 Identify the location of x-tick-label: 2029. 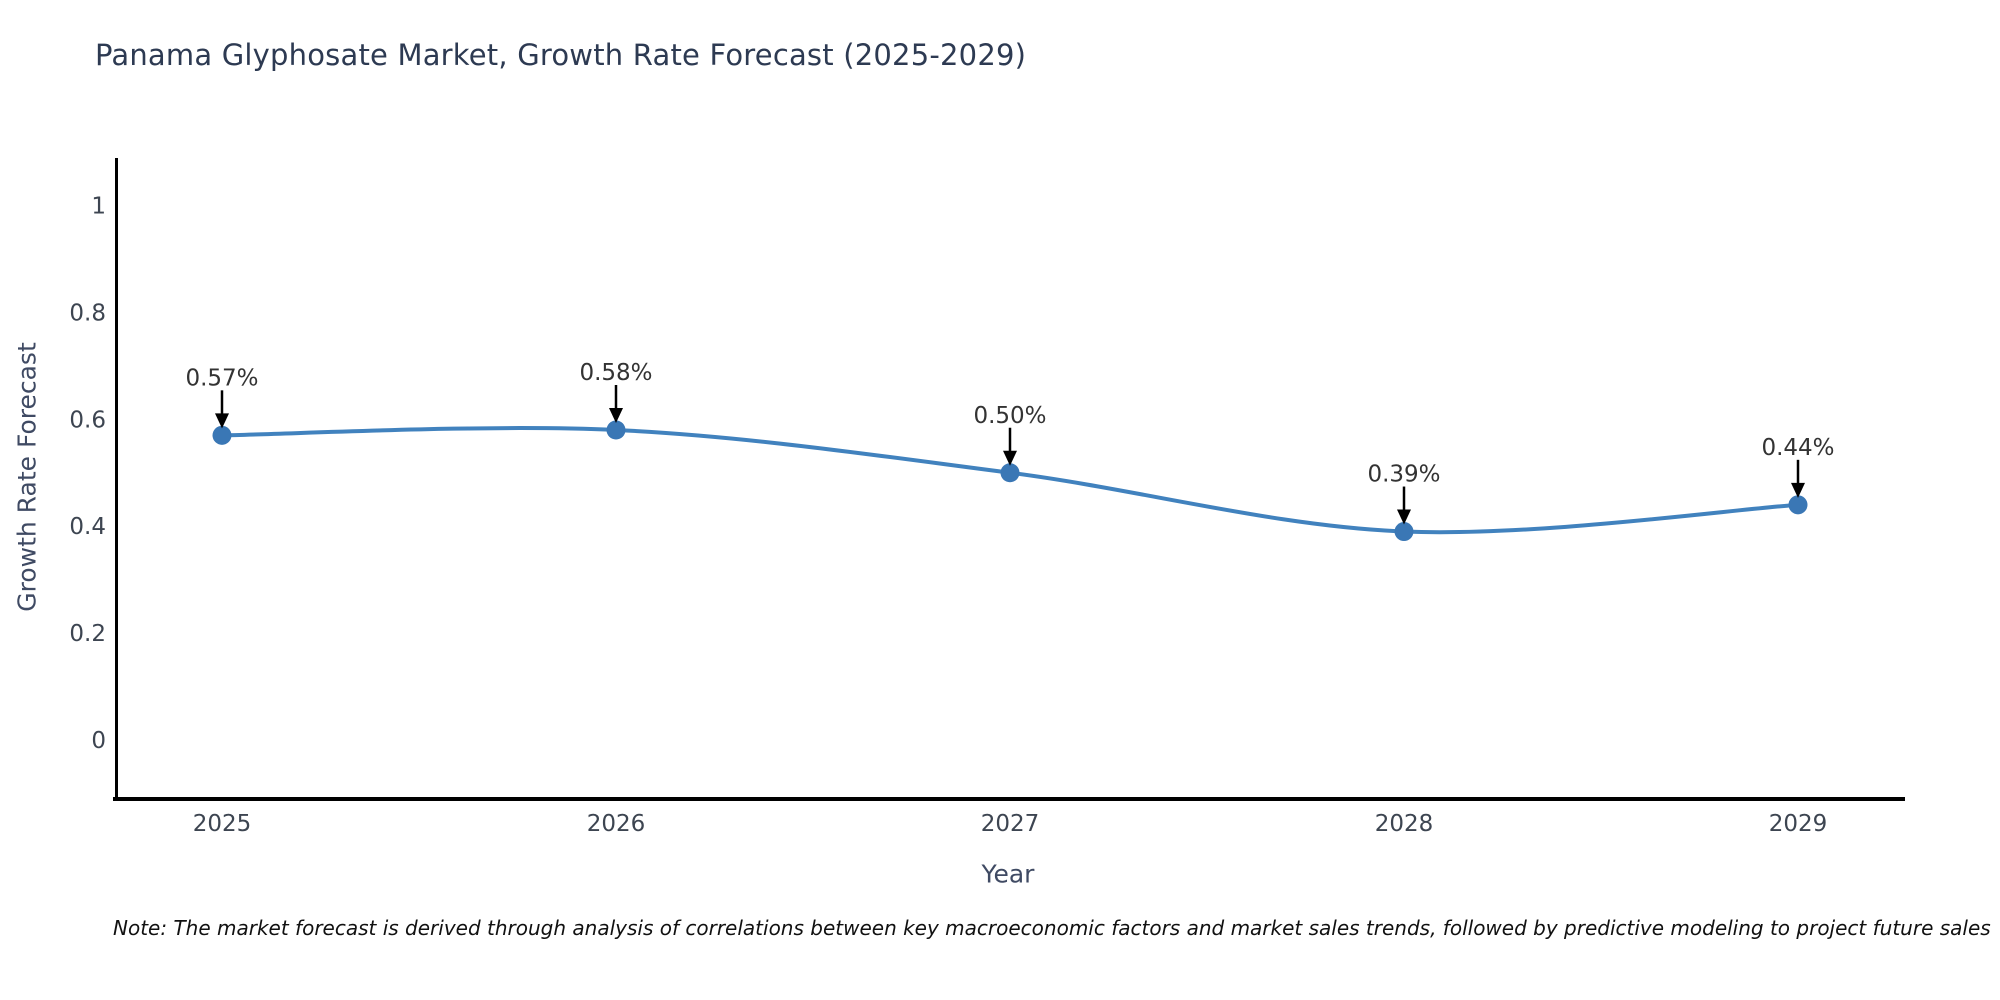
(1798, 824).